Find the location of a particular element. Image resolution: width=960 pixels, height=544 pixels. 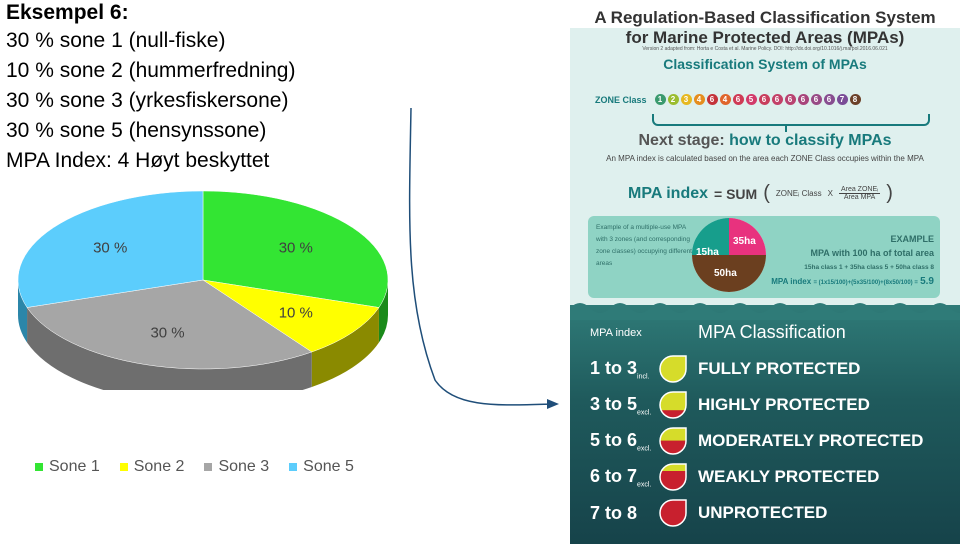

legend-item: Sone 2 is located at coordinates (152, 467).